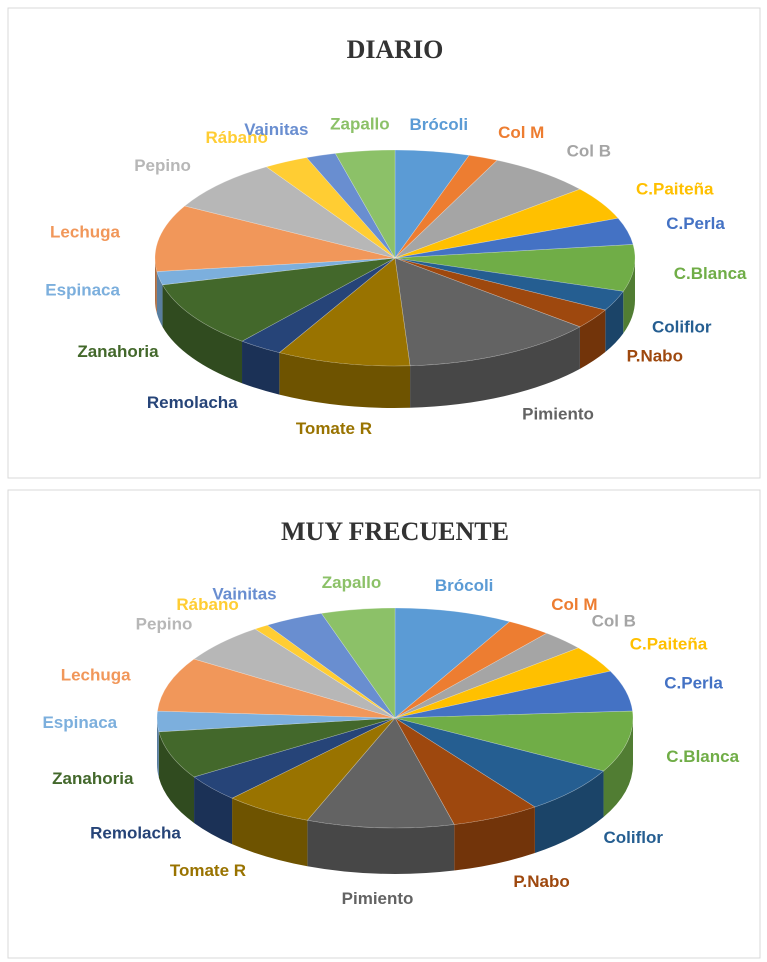 This screenshot has height=962, width=767. What do you see at coordinates (395, 531) in the screenshot?
I see `chart-title: MUY FRECUENTE` at bounding box center [395, 531].